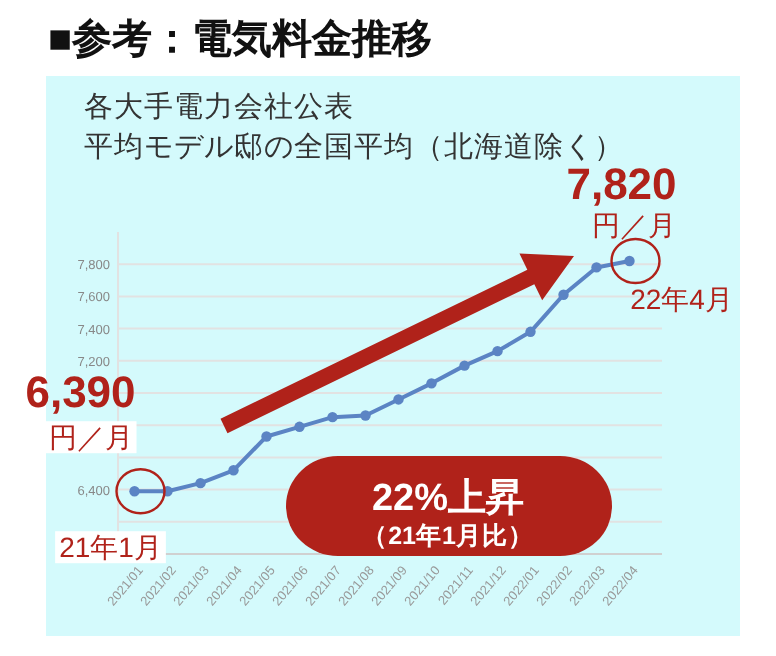 This screenshot has width=776, height=656. Describe the element at coordinates (681, 298) in the screenshot. I see `annotation: 22年4月` at that location.